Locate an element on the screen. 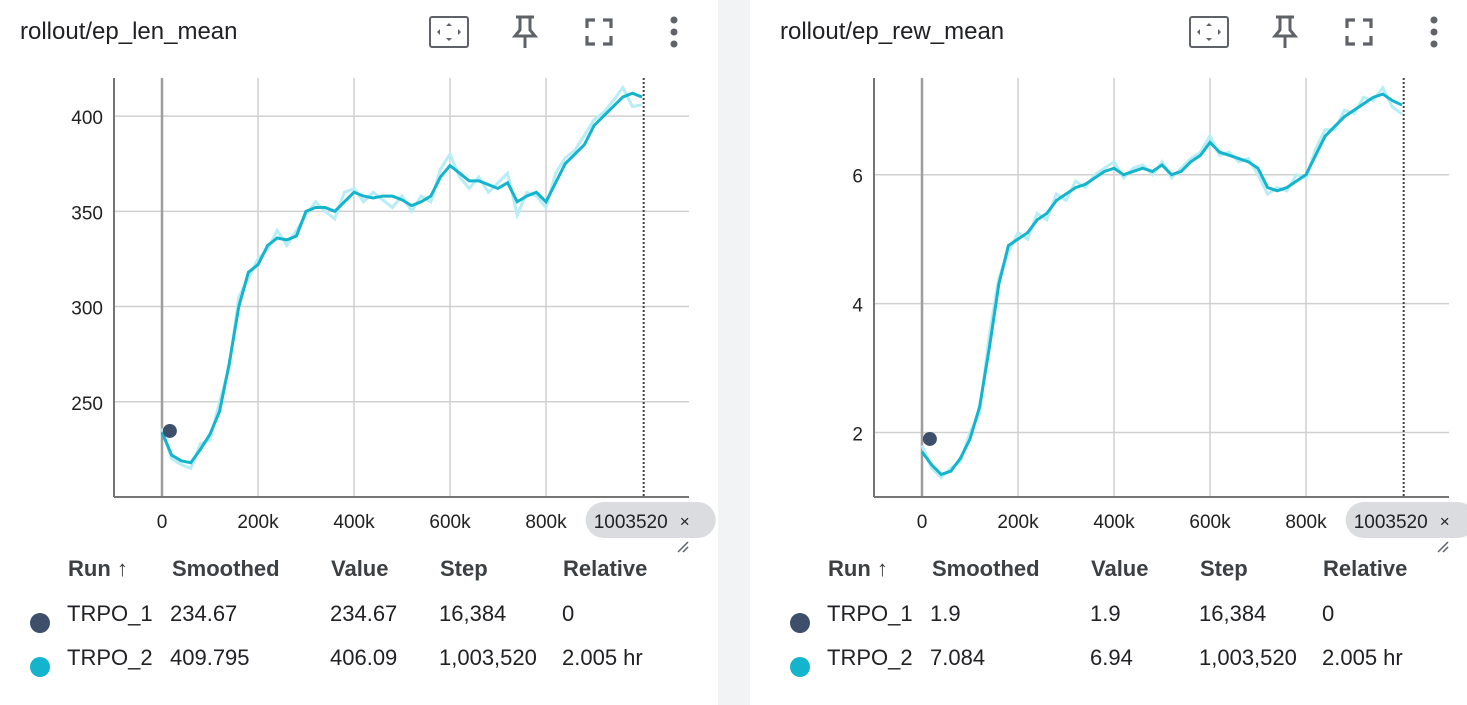 This screenshot has width=1467, height=705. raw-value: 1.9 is located at coordinates (1105, 613).